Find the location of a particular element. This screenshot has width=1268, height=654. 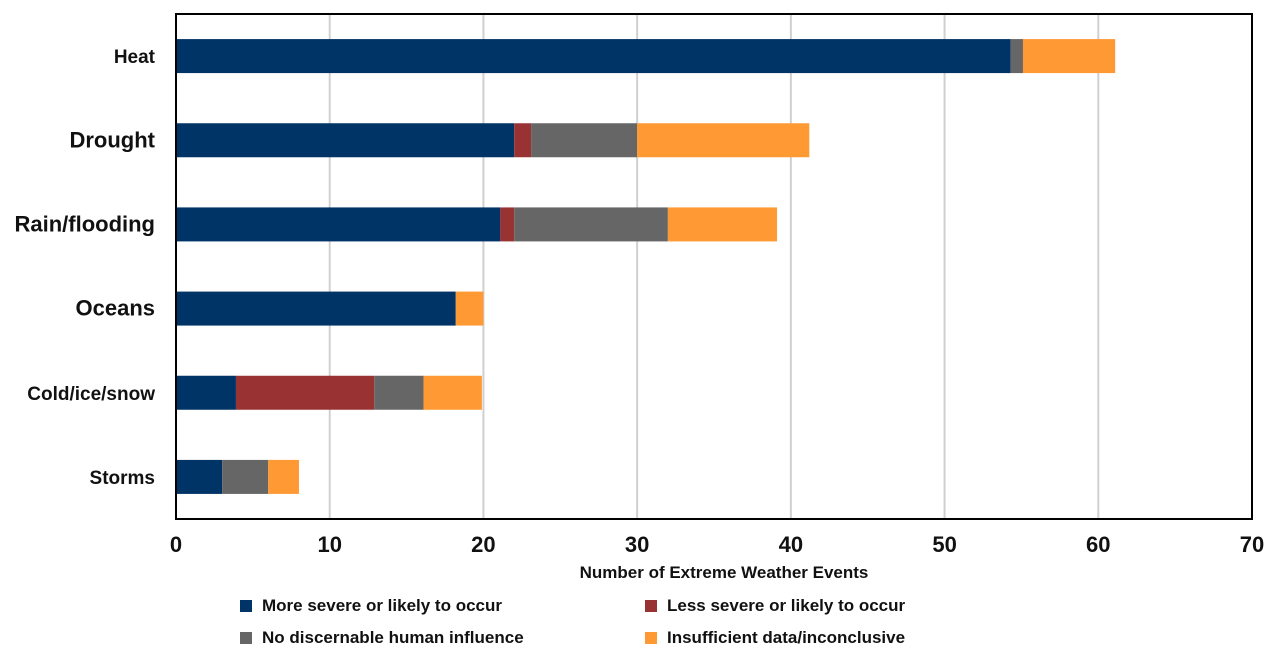

legend-label: No discernable human influence is located at coordinates (393, 638).